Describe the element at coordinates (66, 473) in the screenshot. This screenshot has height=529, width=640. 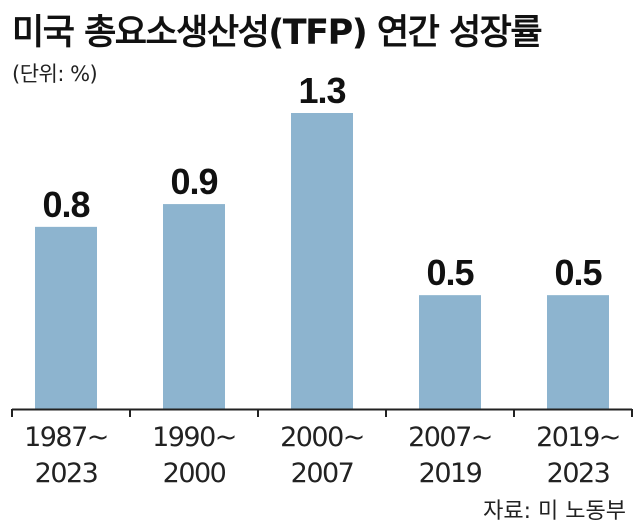
I see `x-tick-label-1-2: 2023` at that location.